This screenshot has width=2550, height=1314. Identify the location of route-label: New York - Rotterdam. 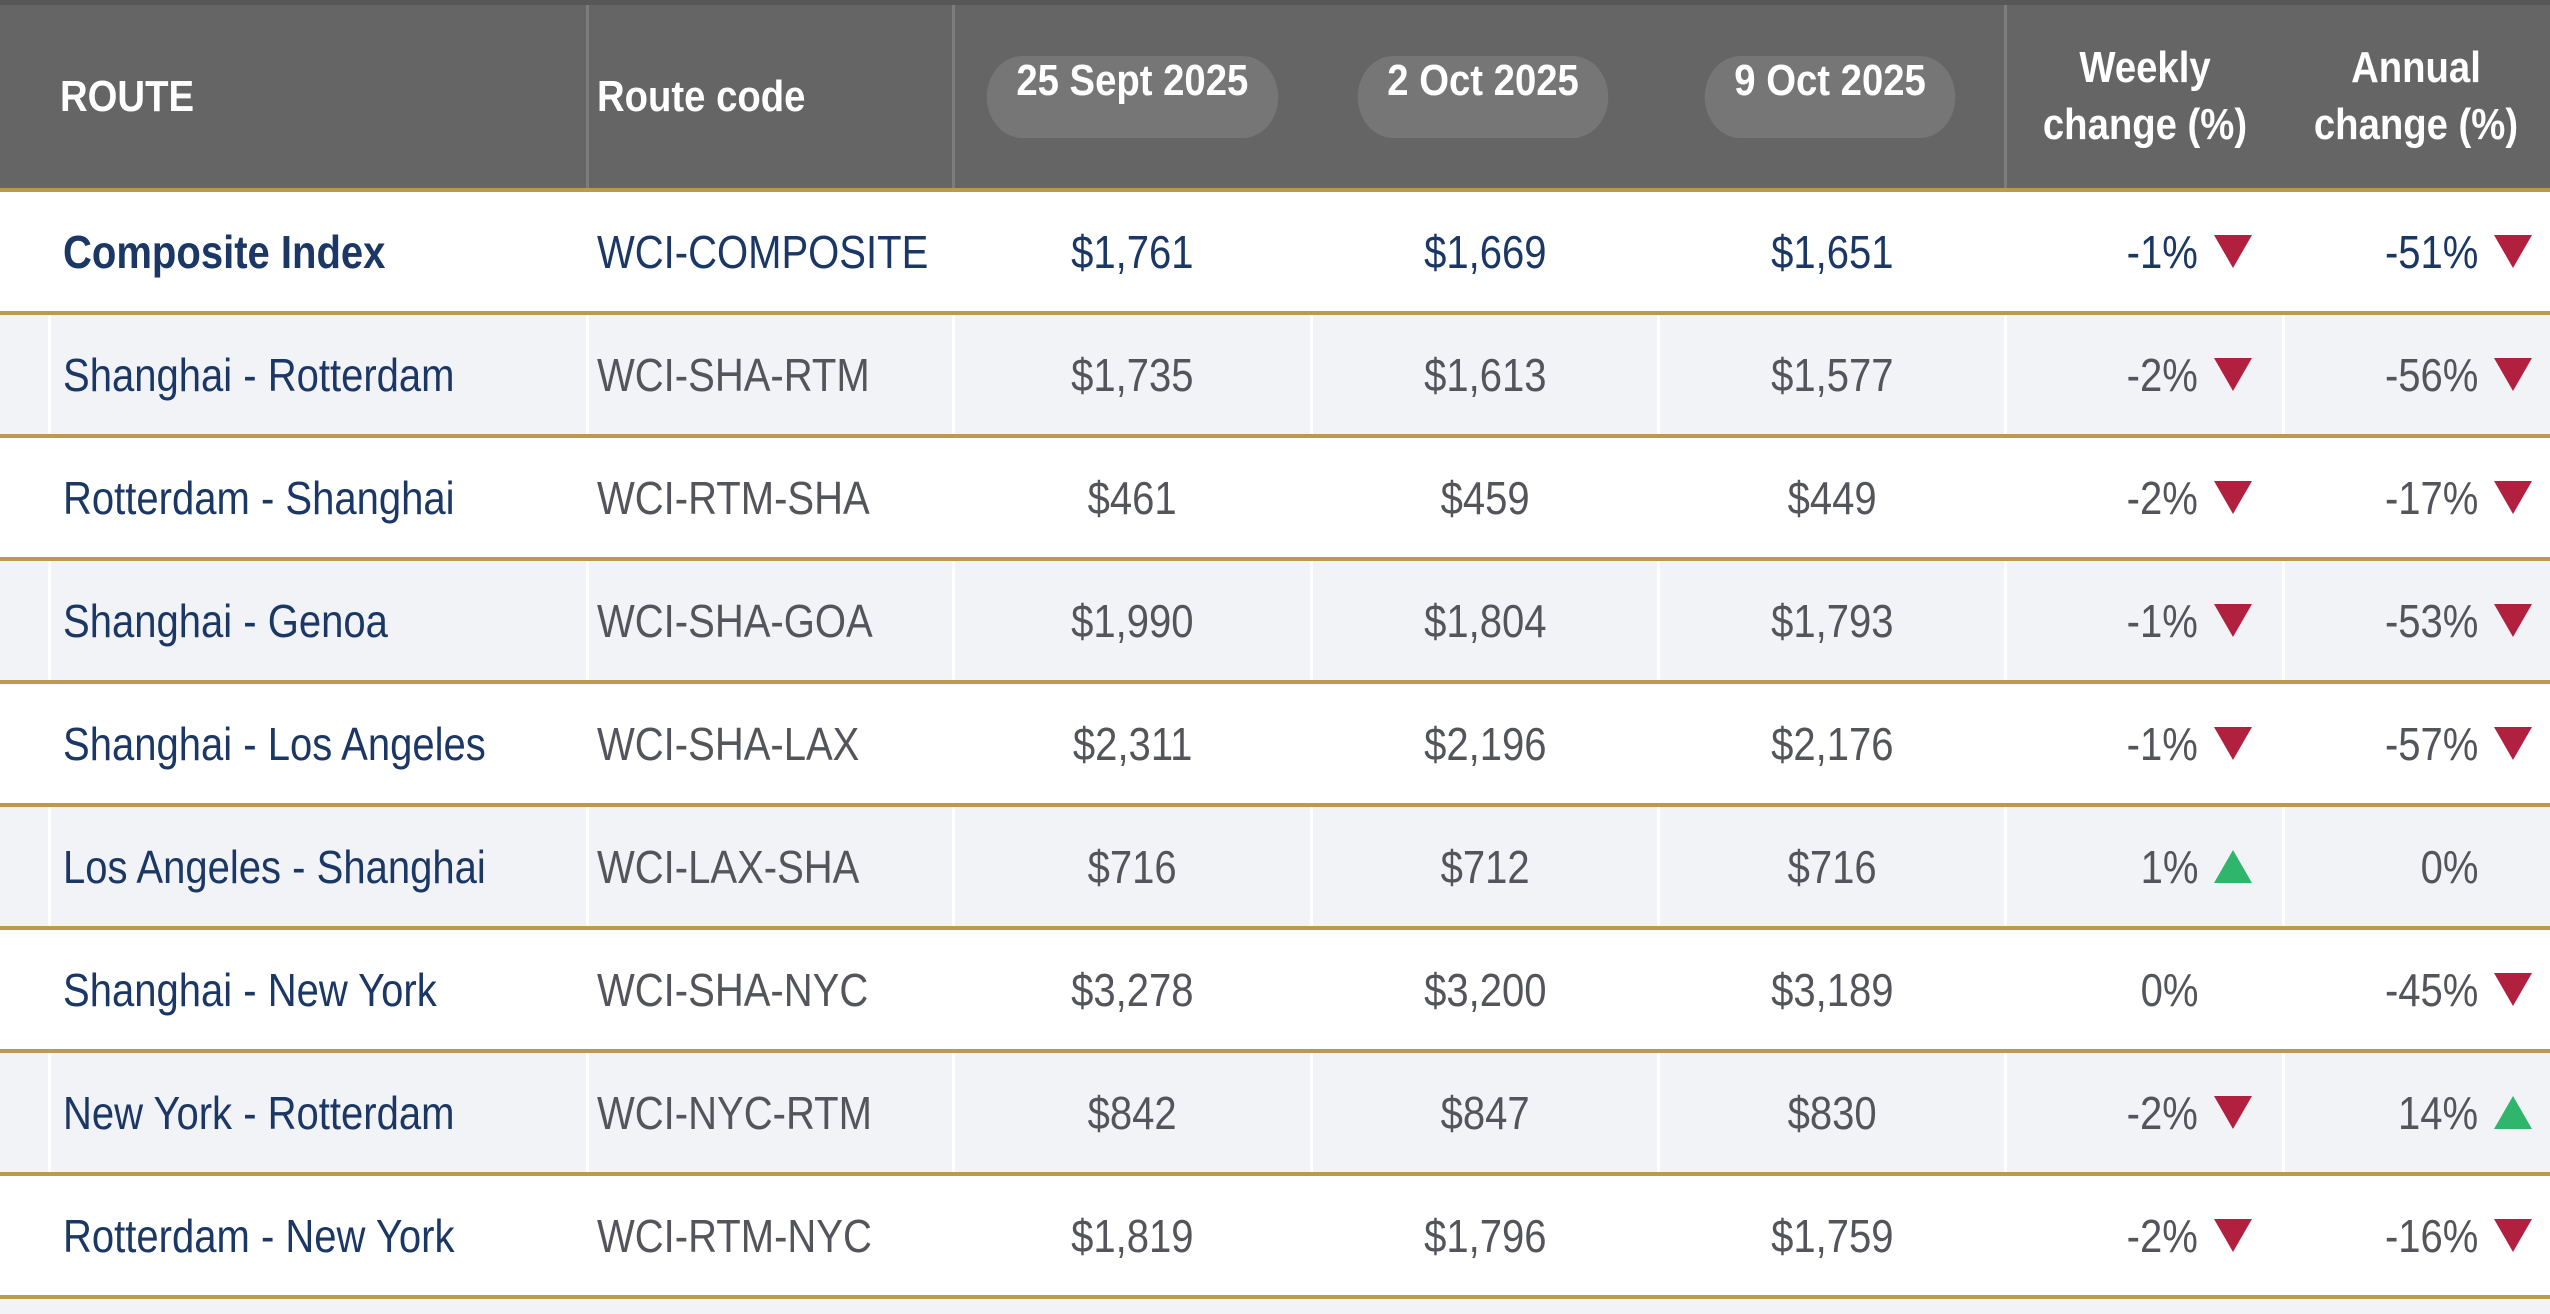
(259, 1112).